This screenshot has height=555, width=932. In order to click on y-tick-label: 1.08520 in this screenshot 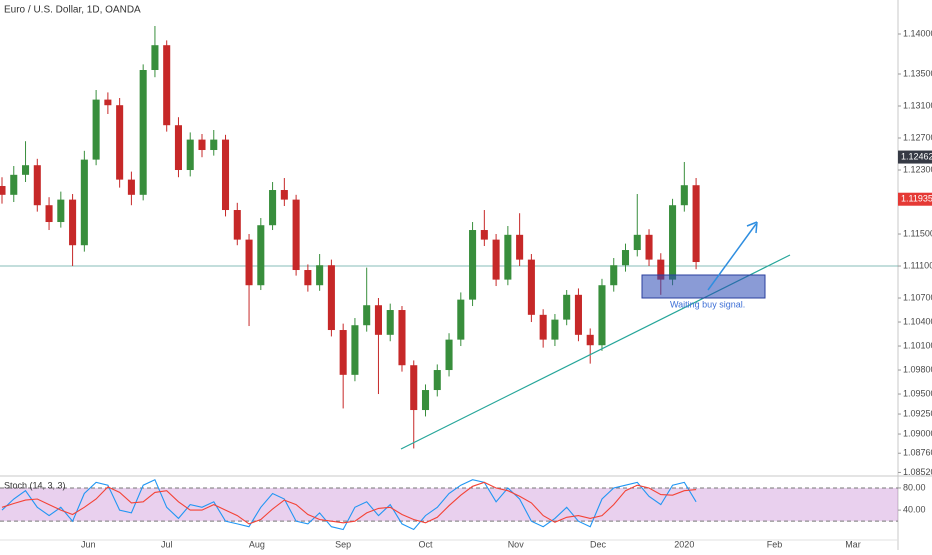, I will do `click(917, 472)`.